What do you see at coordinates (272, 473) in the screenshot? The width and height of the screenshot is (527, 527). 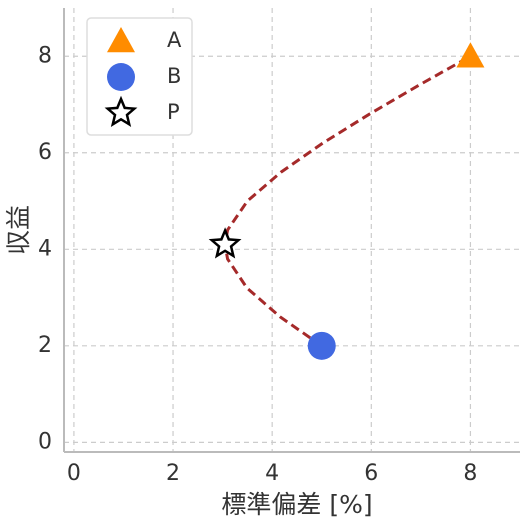 I see `x-tick-label: 4` at bounding box center [272, 473].